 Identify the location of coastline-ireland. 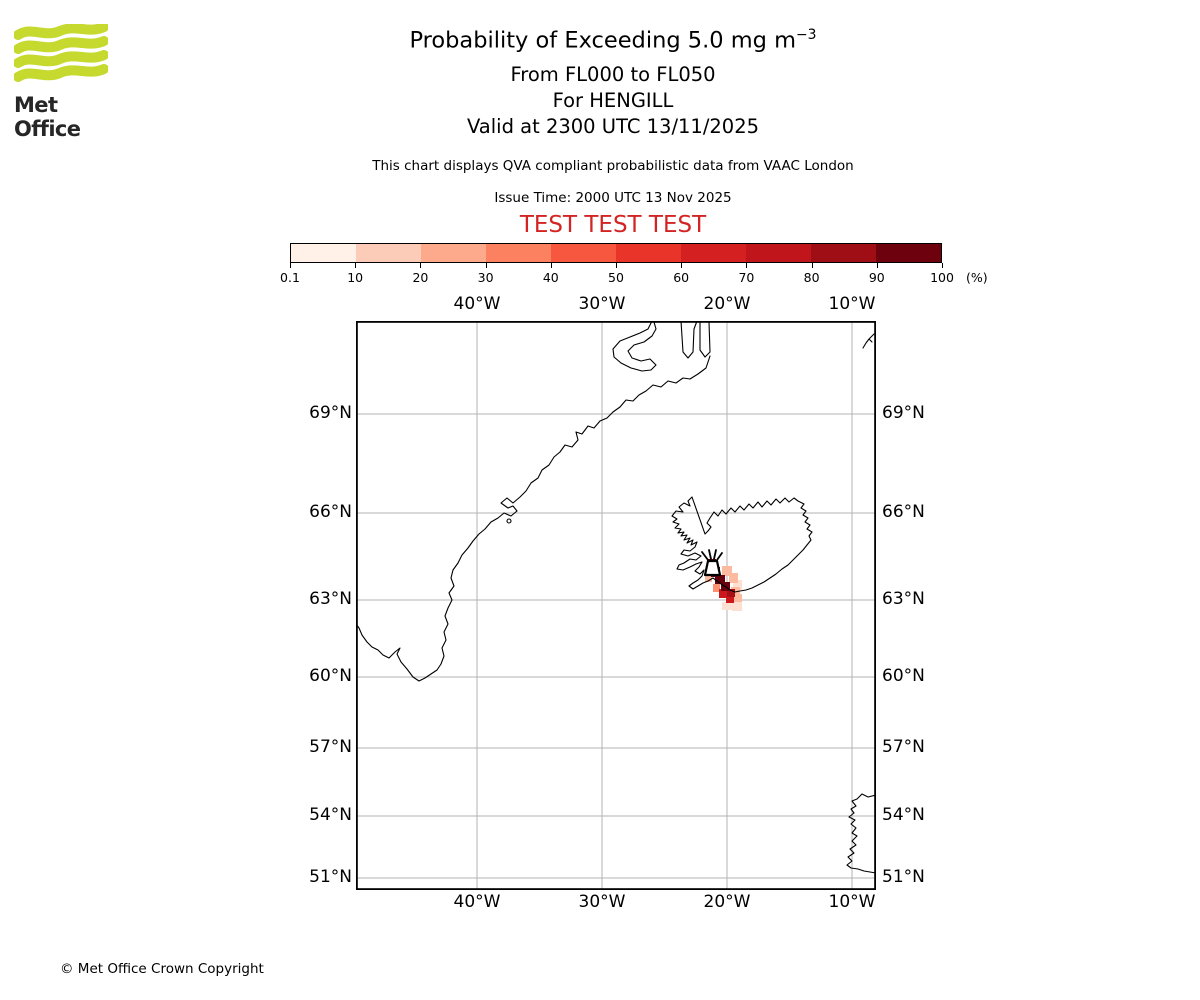
(861, 833).